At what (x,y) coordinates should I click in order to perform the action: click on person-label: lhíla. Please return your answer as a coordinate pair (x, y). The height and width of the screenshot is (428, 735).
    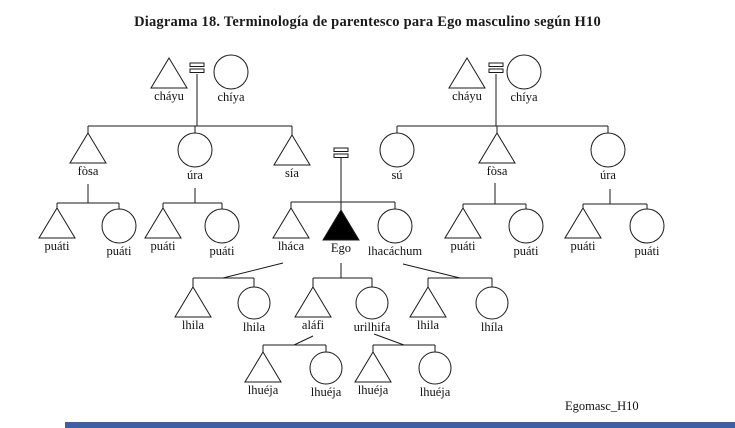
    Looking at the image, I should click on (492, 327).